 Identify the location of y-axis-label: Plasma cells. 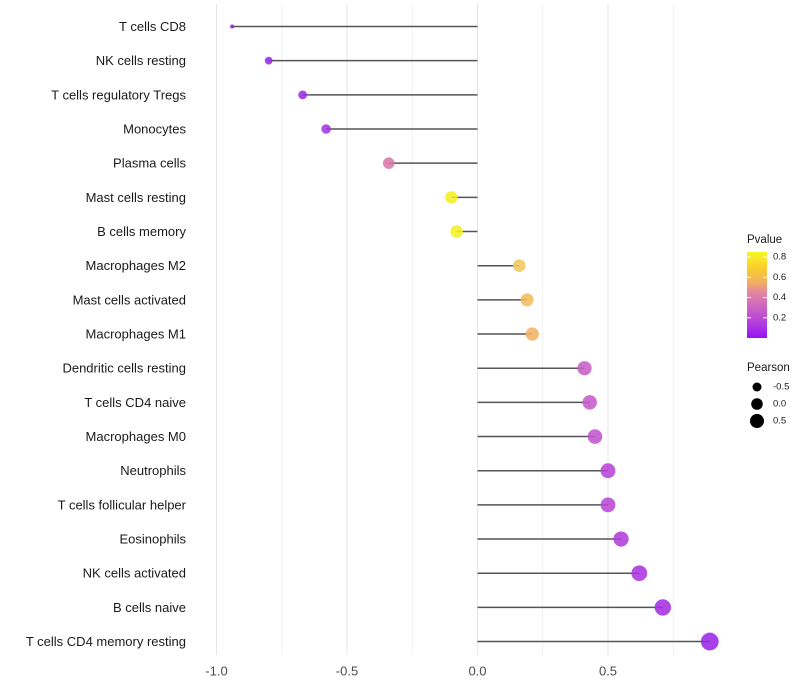
(149, 163).